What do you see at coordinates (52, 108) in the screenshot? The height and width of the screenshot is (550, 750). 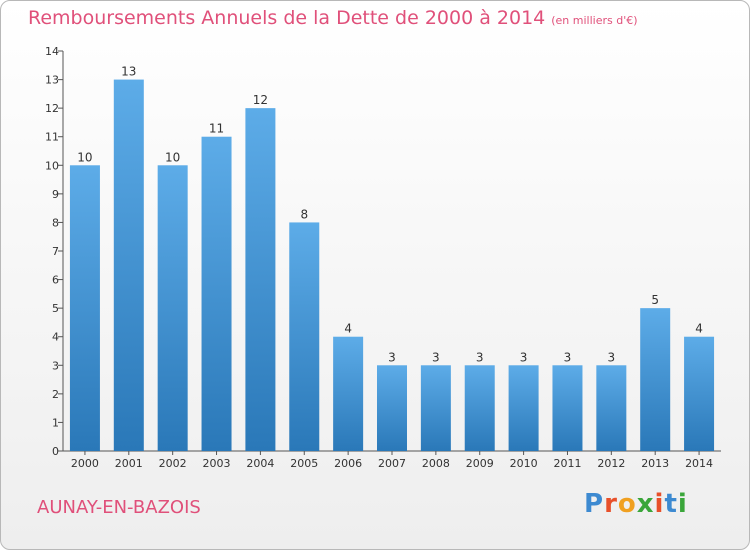 I see `y-tick-label: 12` at bounding box center [52, 108].